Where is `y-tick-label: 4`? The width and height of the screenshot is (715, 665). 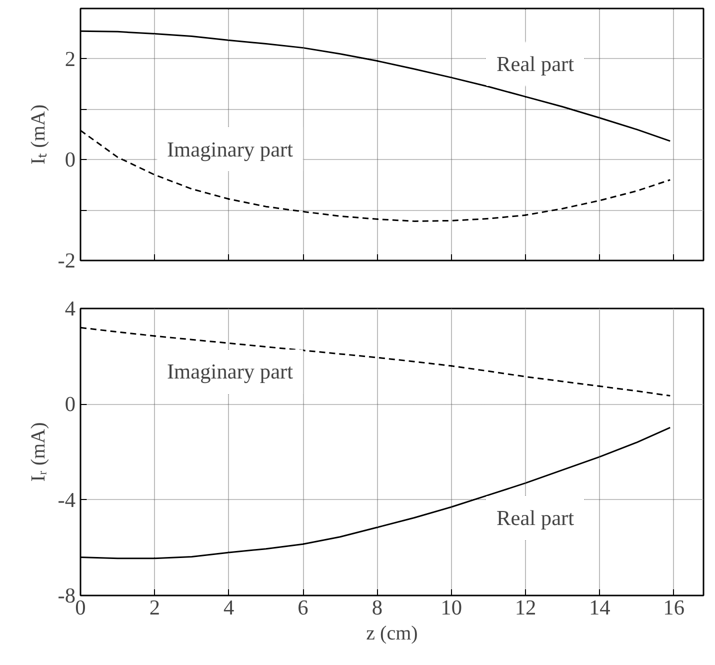
y-tick-label: 4 is located at coordinates (70, 308).